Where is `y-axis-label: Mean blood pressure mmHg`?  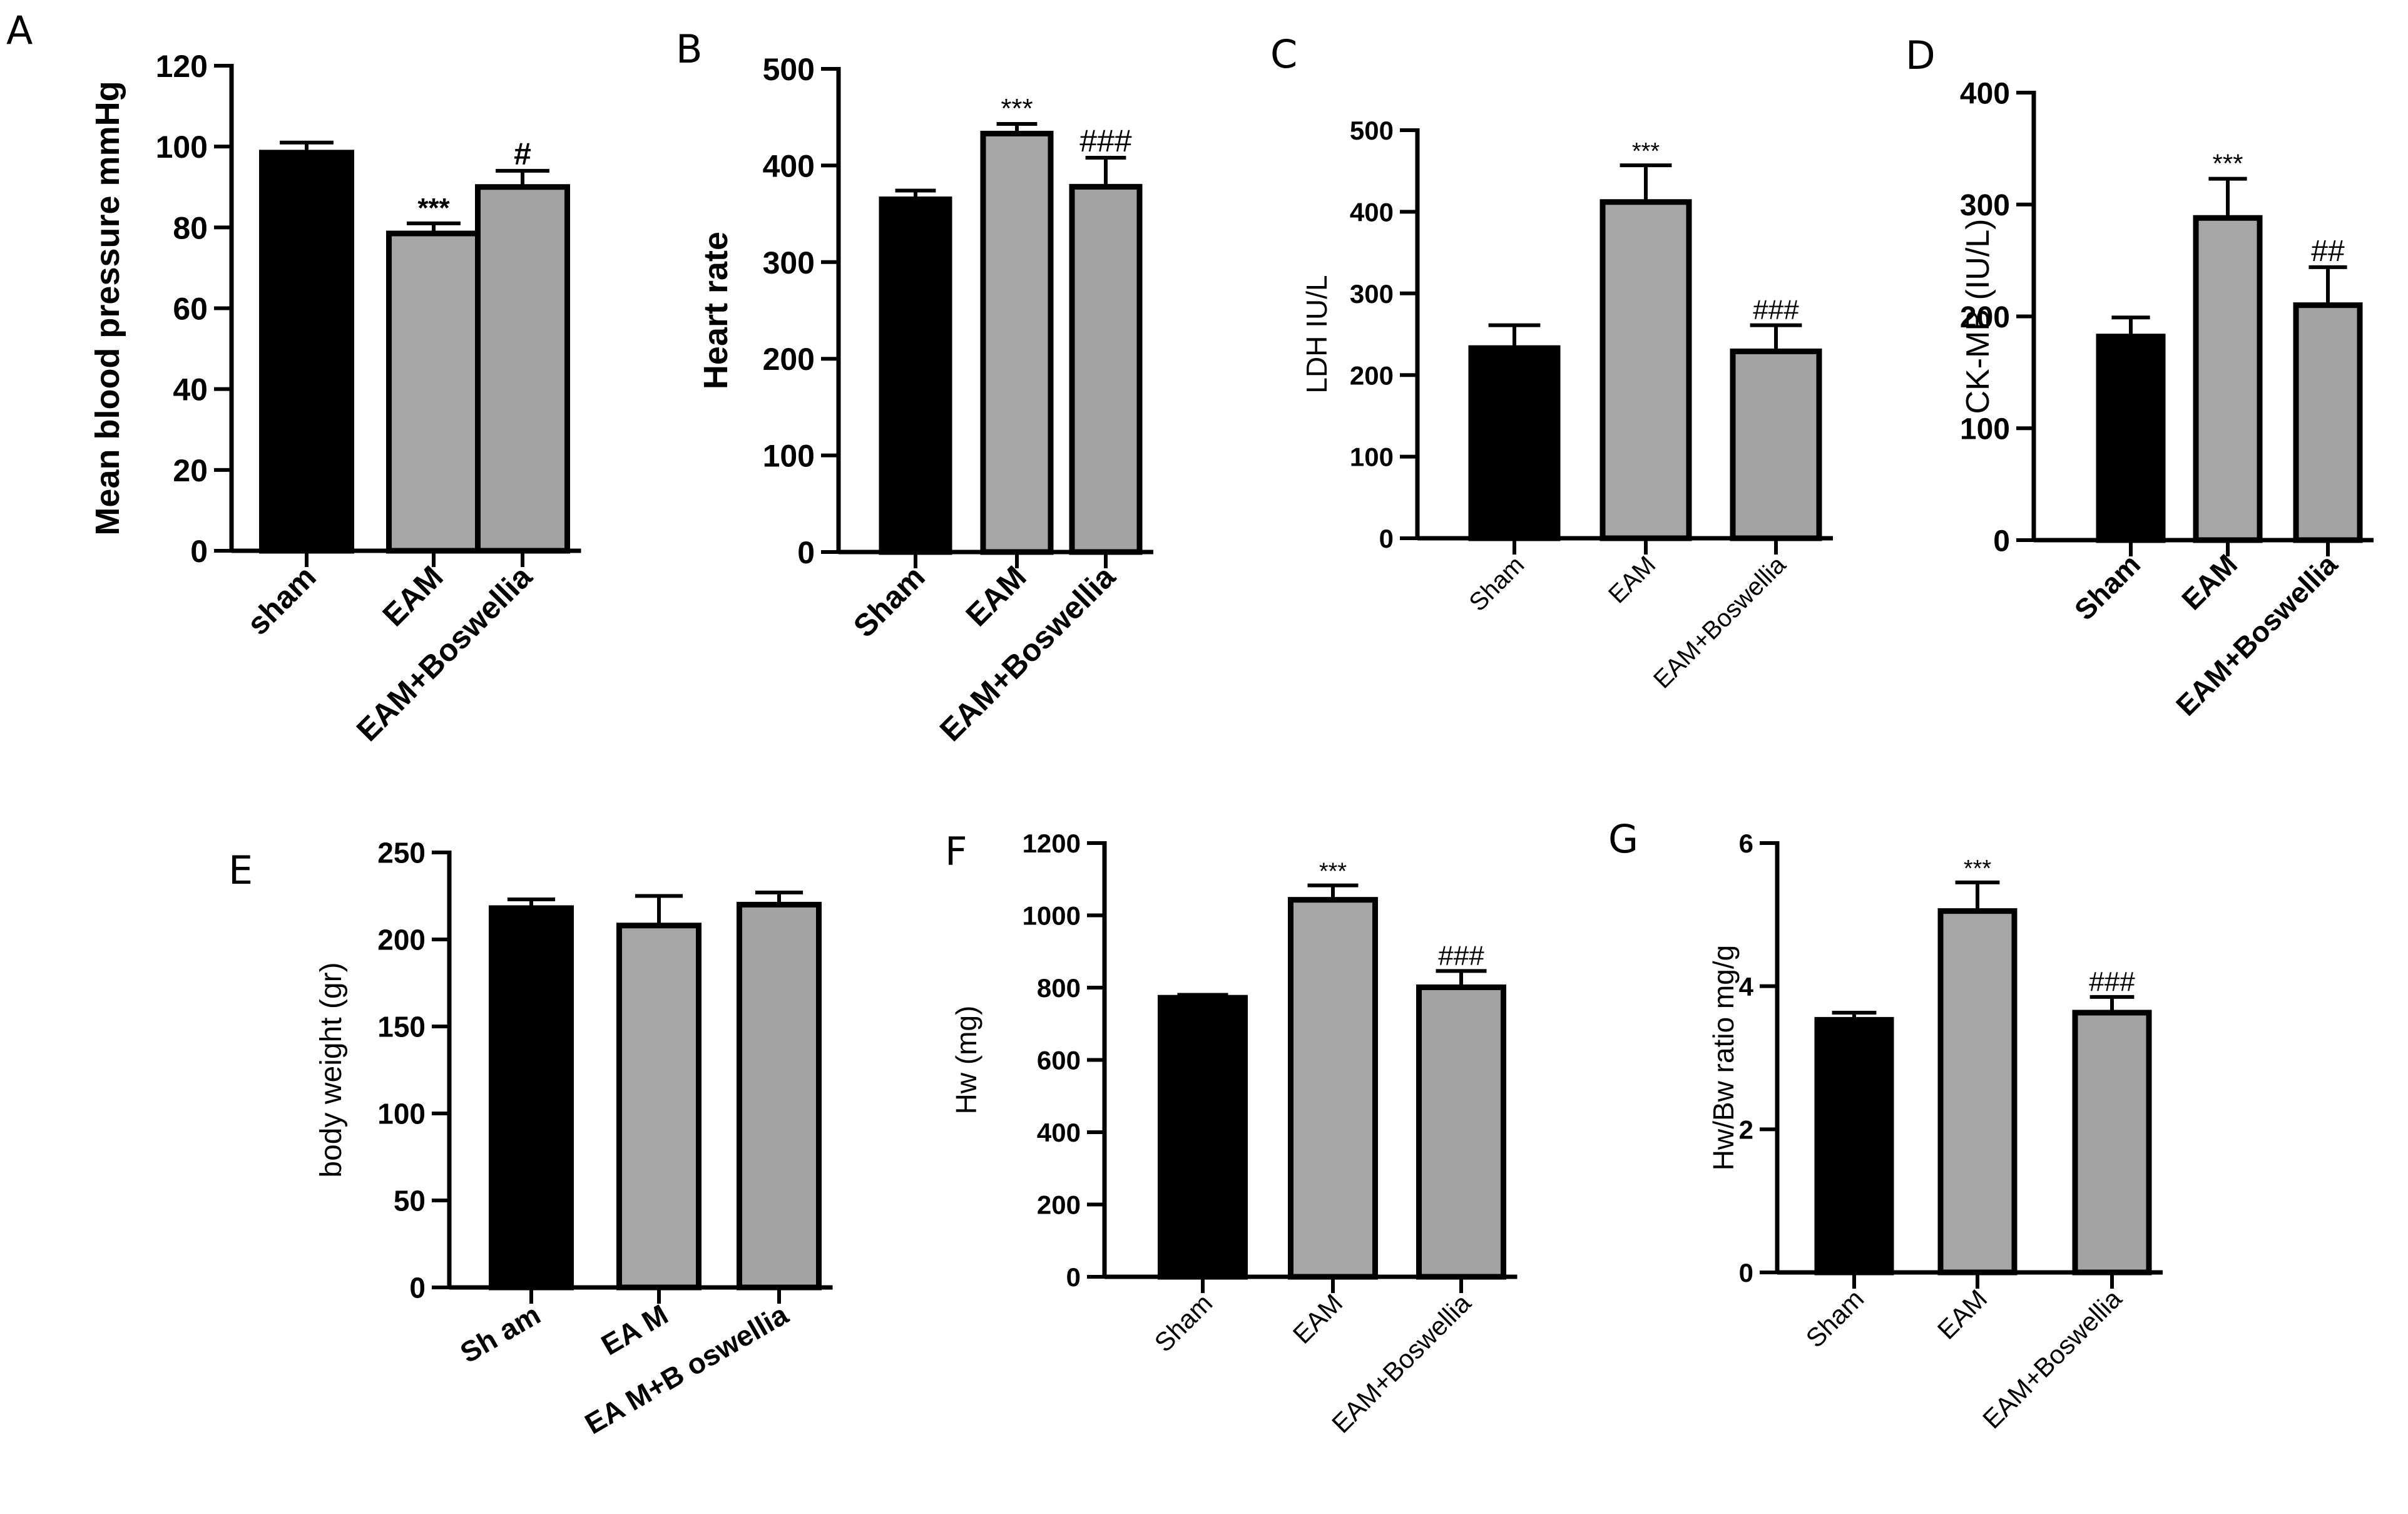
y-axis-label: Mean blood pressure mmHg is located at coordinates (107, 308).